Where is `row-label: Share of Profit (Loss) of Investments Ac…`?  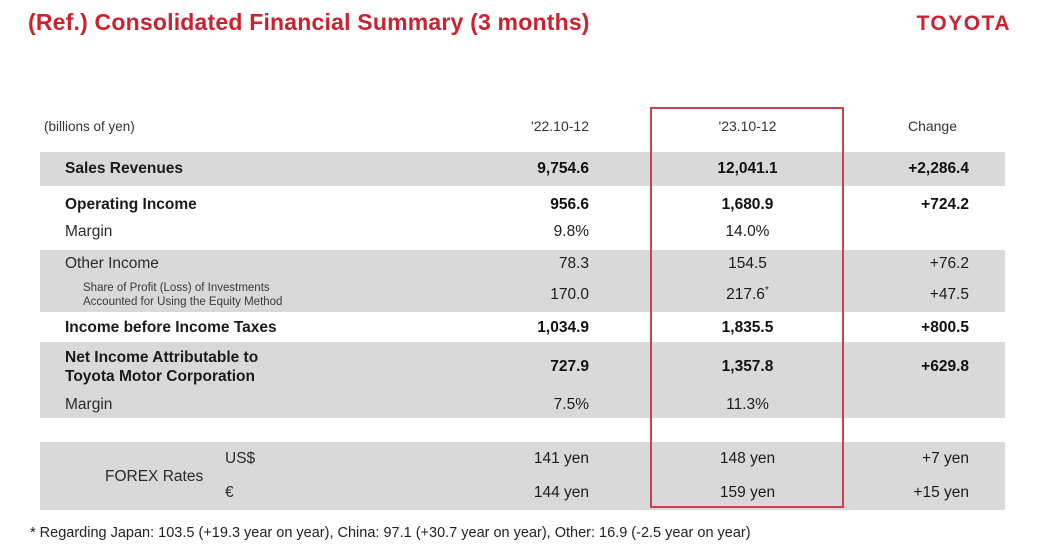
row-label: Share of Profit (Loss) of Investments Ac… is located at coordinates (220, 295).